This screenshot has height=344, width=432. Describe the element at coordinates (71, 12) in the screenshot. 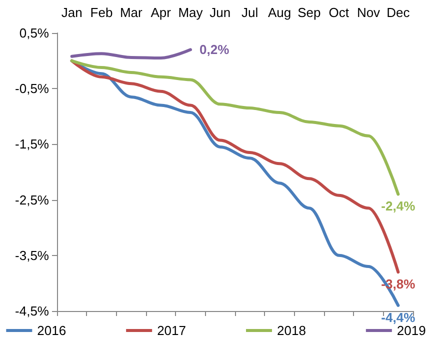

I see `x-tick-label: Jan` at that location.